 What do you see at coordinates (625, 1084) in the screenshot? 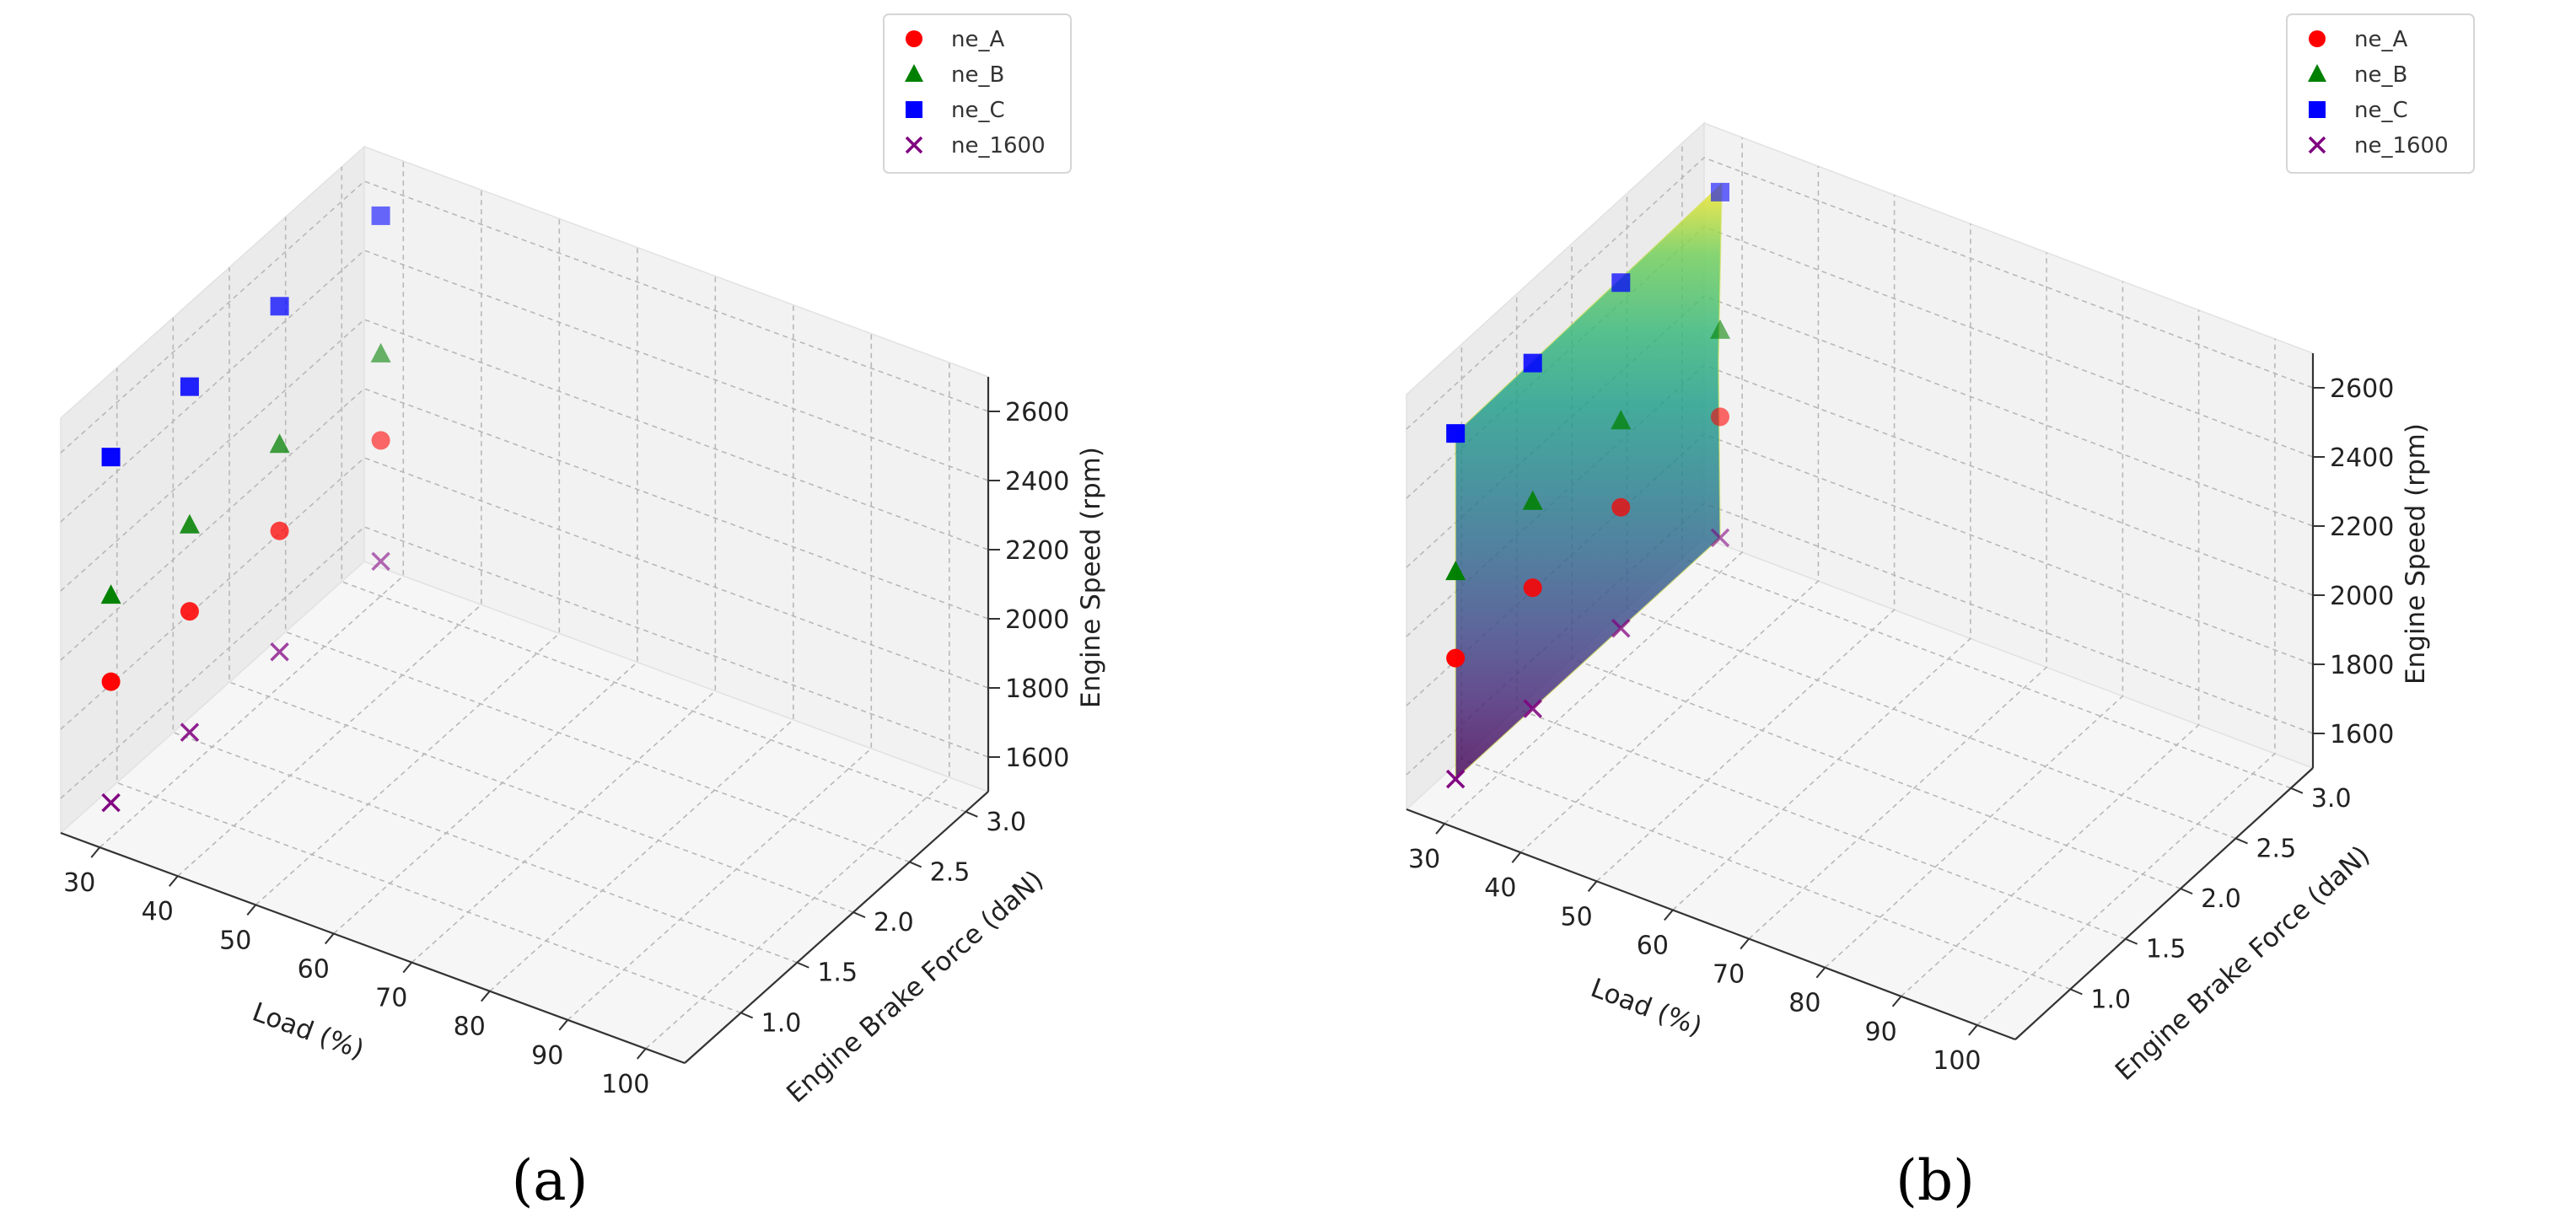
I see `x-tick-label: 100` at bounding box center [625, 1084].